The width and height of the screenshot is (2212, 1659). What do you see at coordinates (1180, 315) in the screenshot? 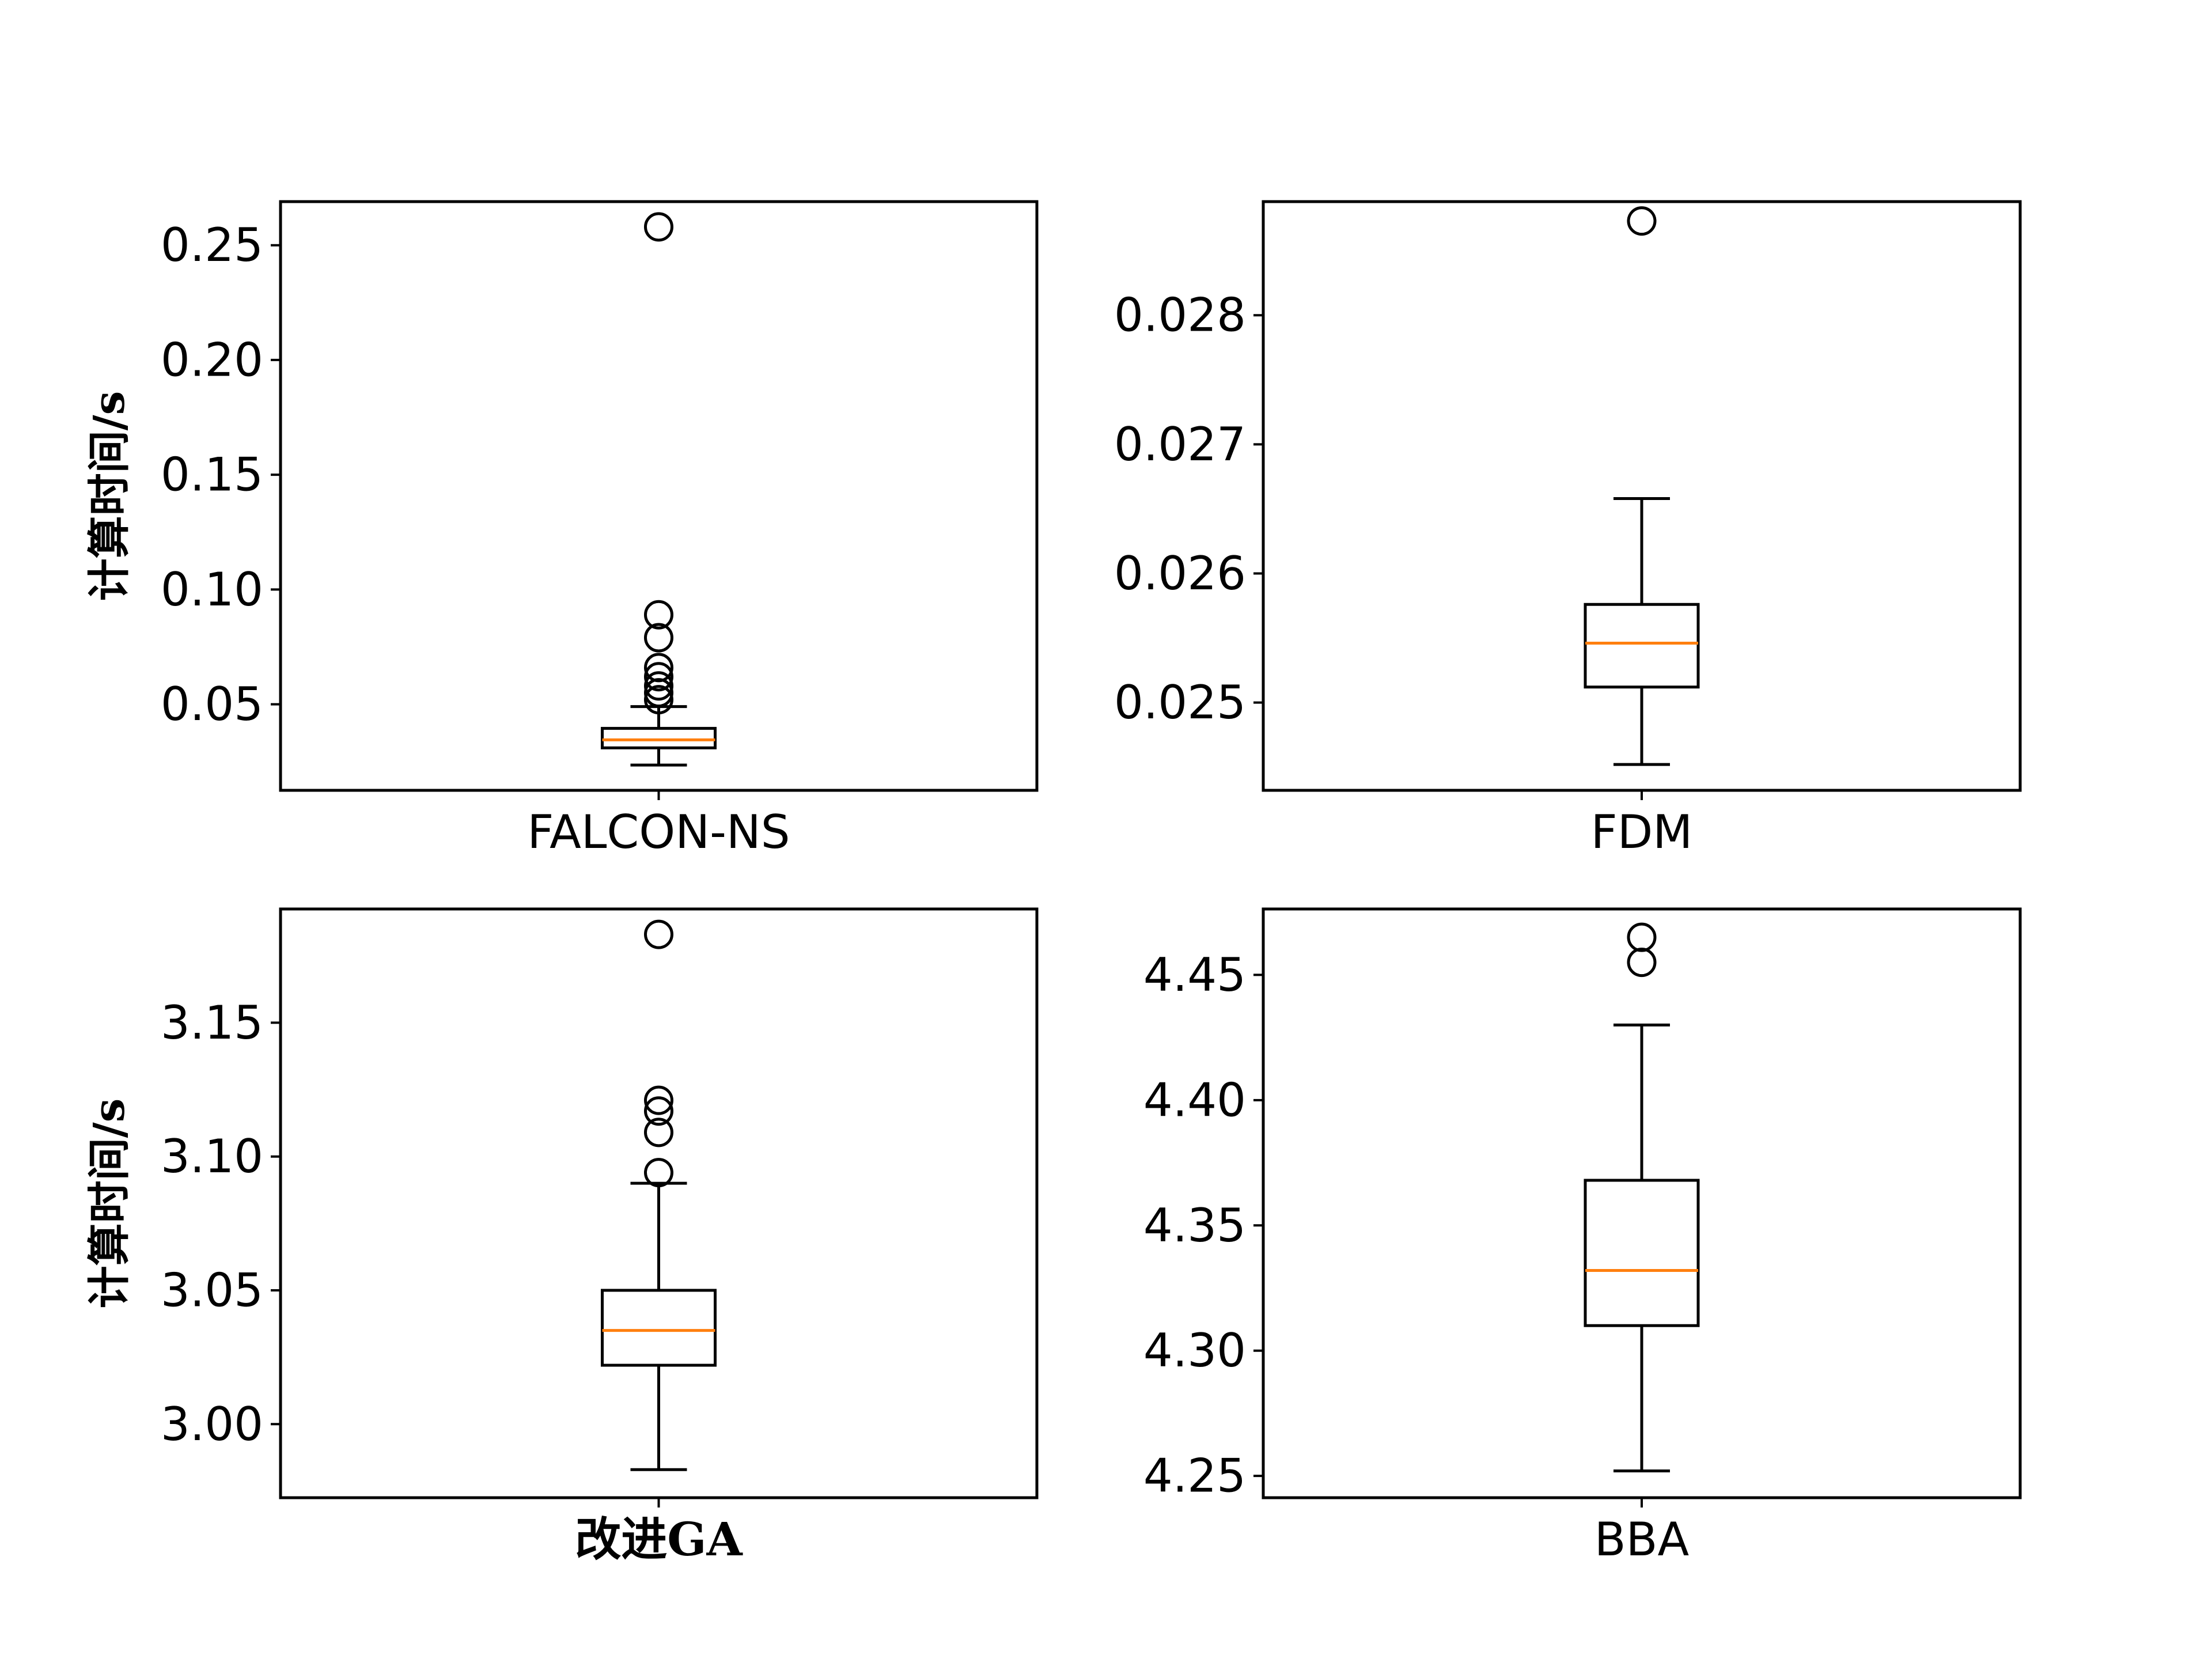
I see `y-tick-label: 0.028` at bounding box center [1180, 315].